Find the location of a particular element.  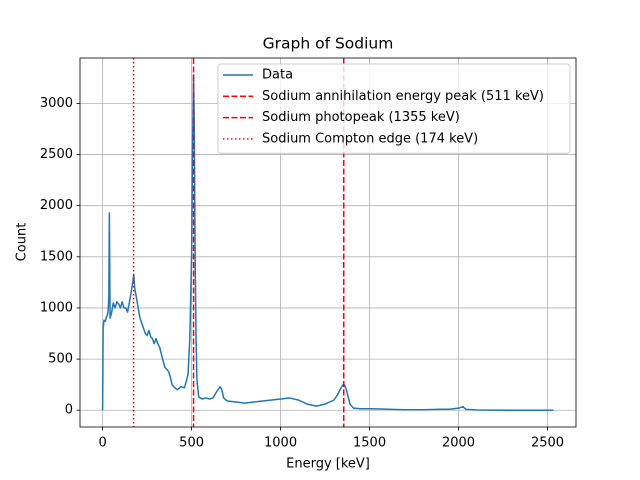

y-tick-label: 1500 is located at coordinates (56, 256).